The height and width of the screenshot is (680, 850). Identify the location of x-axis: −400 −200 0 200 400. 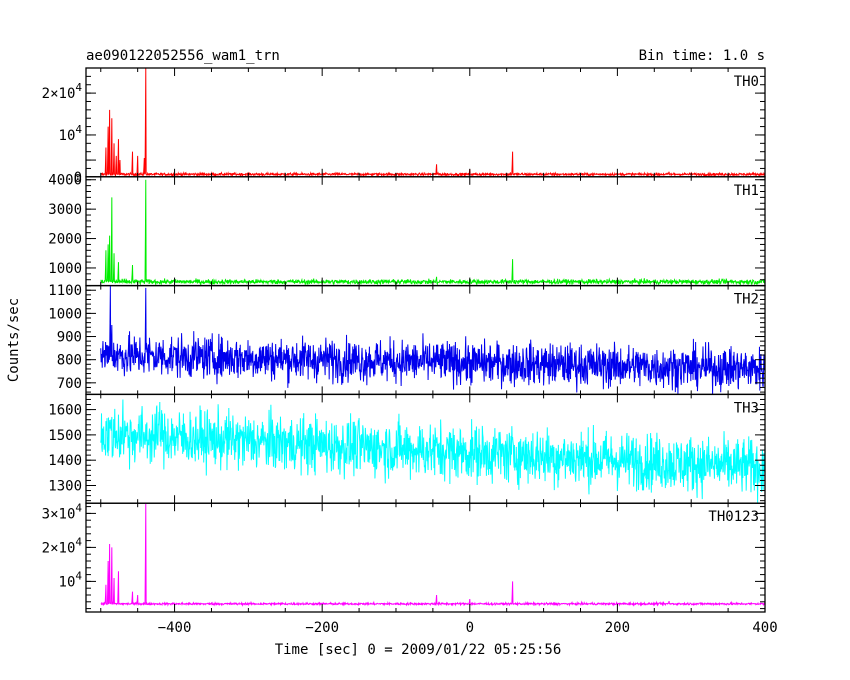
(468, 628).